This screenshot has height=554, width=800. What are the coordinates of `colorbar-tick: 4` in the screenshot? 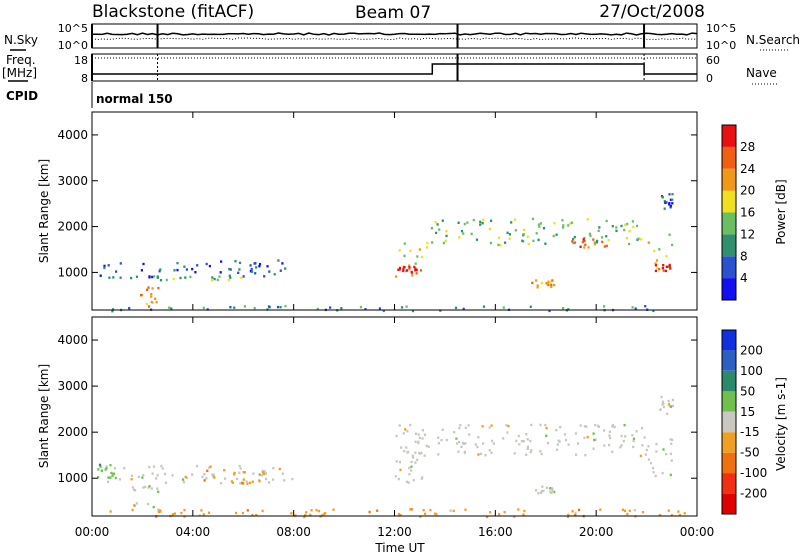 It's located at (744, 278).